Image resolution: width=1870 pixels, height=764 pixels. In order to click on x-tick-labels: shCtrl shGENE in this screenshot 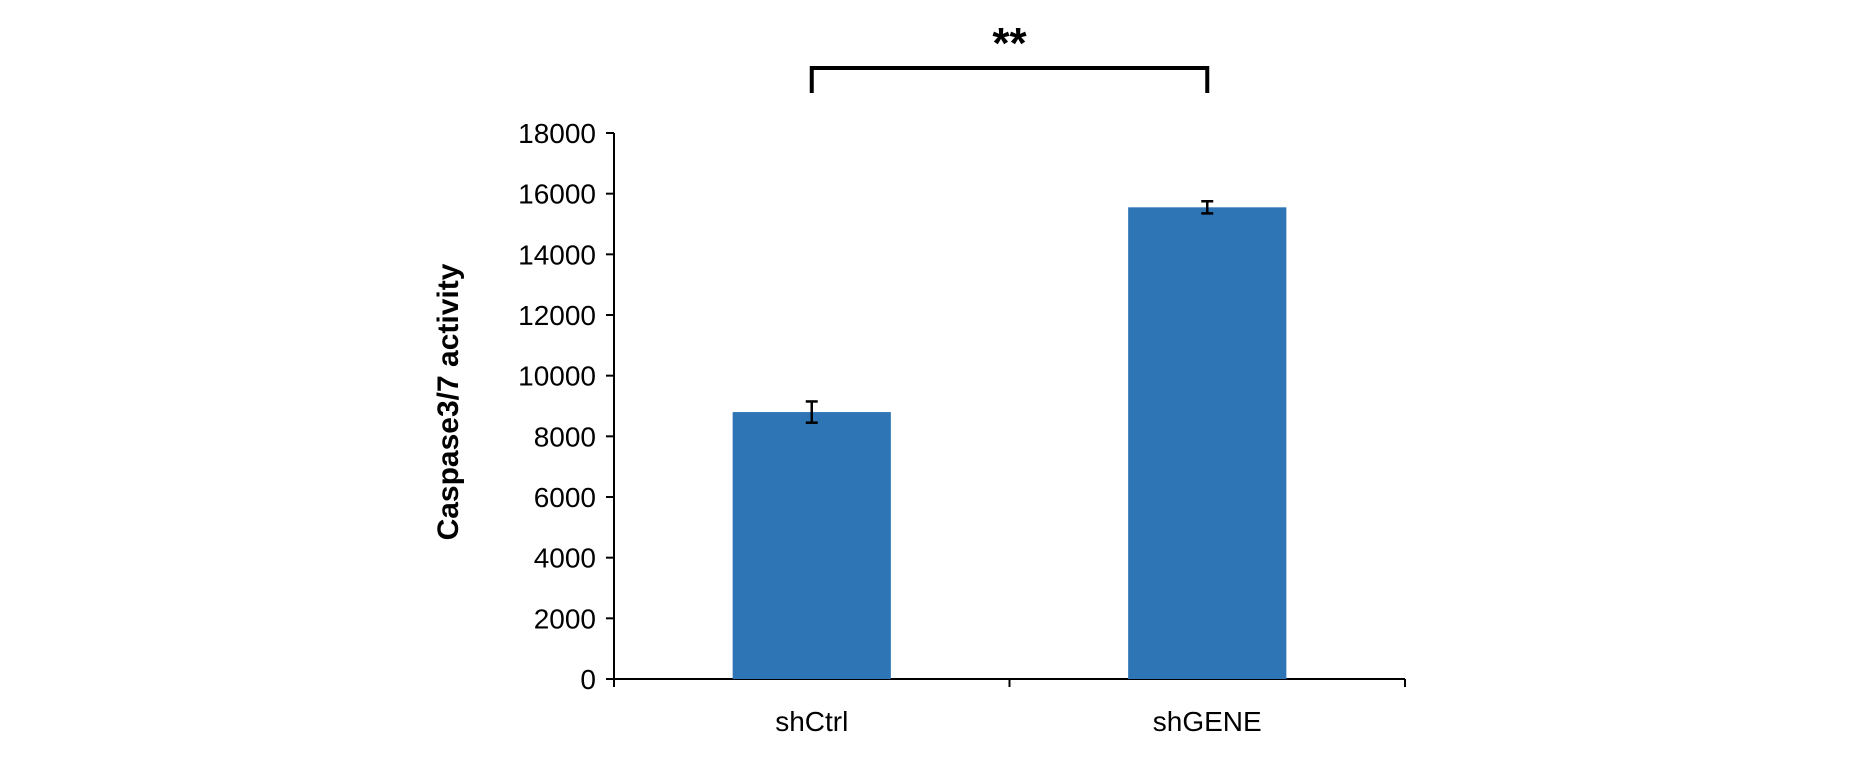, I will do `click(1018, 721)`.